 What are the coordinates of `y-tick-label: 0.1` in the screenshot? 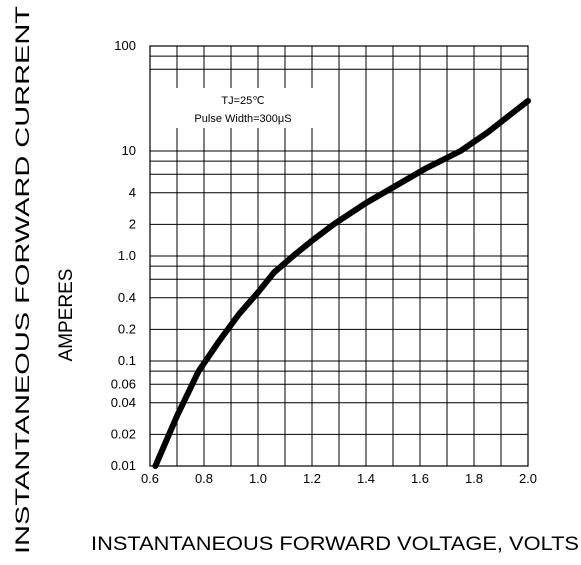 It's located at (127, 360).